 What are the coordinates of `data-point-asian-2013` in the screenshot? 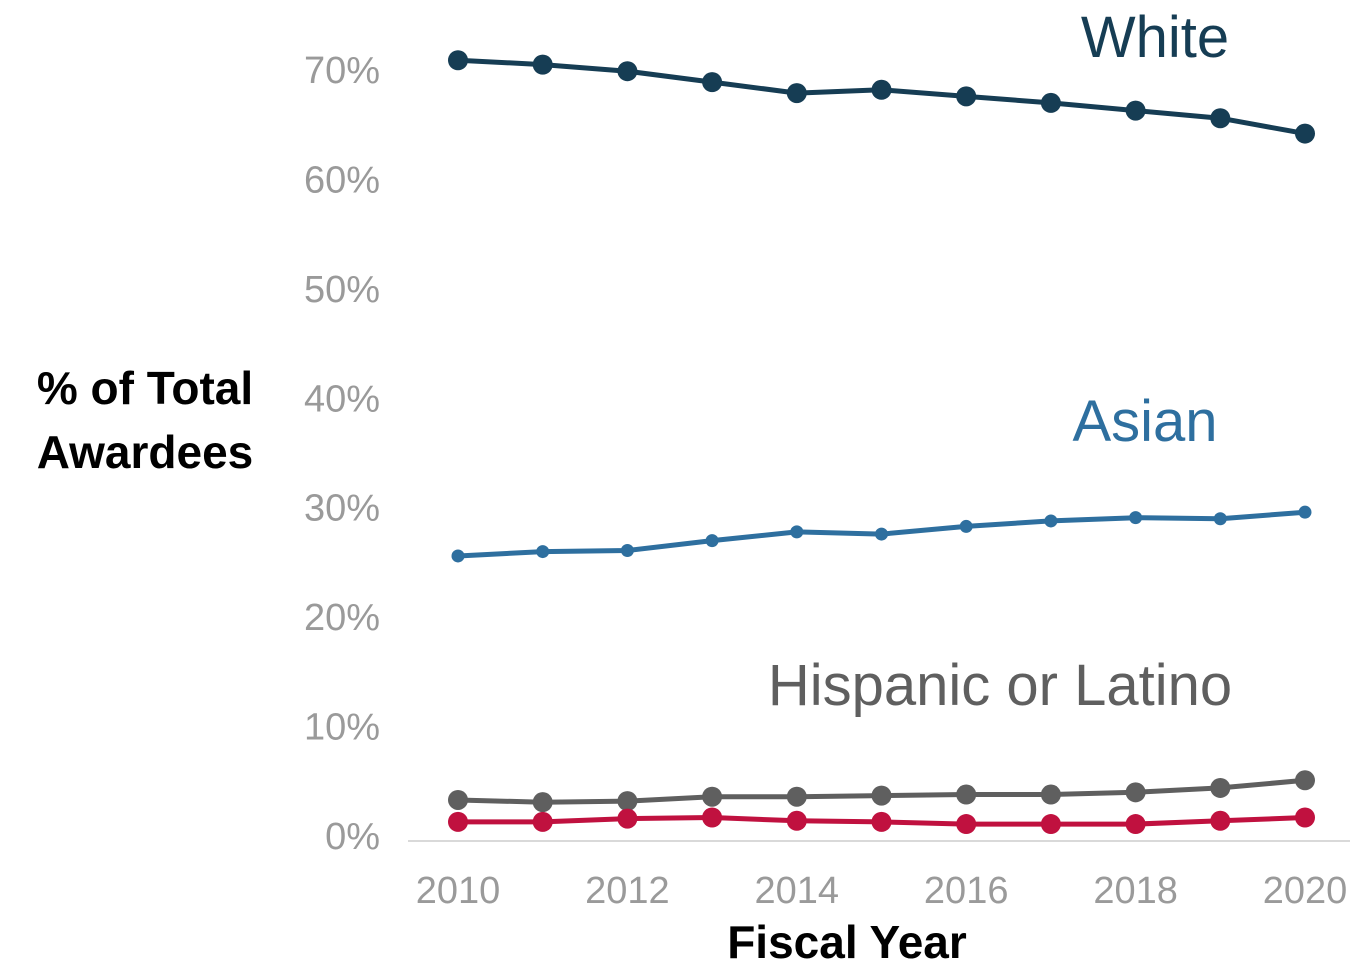 It's located at (712, 541).